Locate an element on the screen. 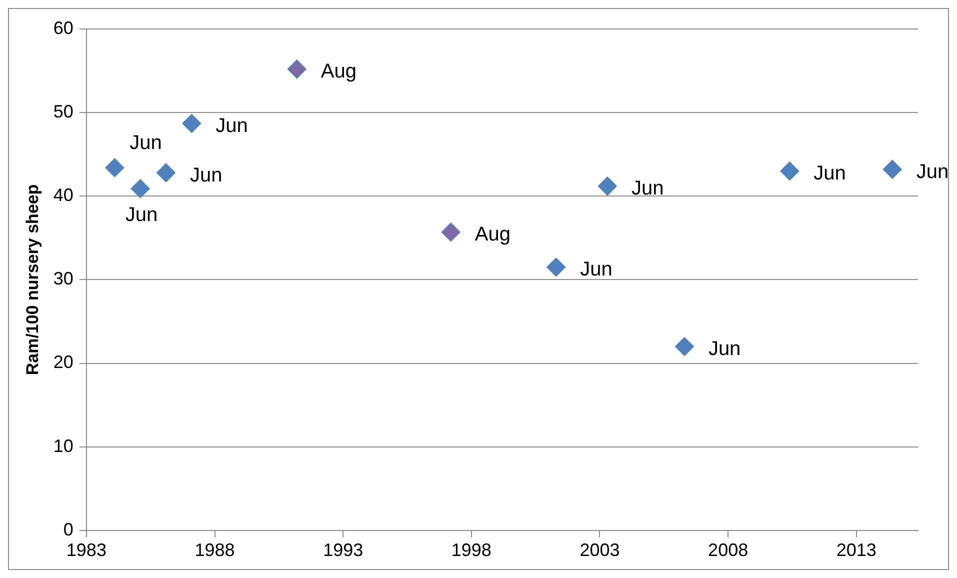 The image size is (957, 578). y-axis-title: Ram/100 nursery sheep is located at coordinates (32, 280).